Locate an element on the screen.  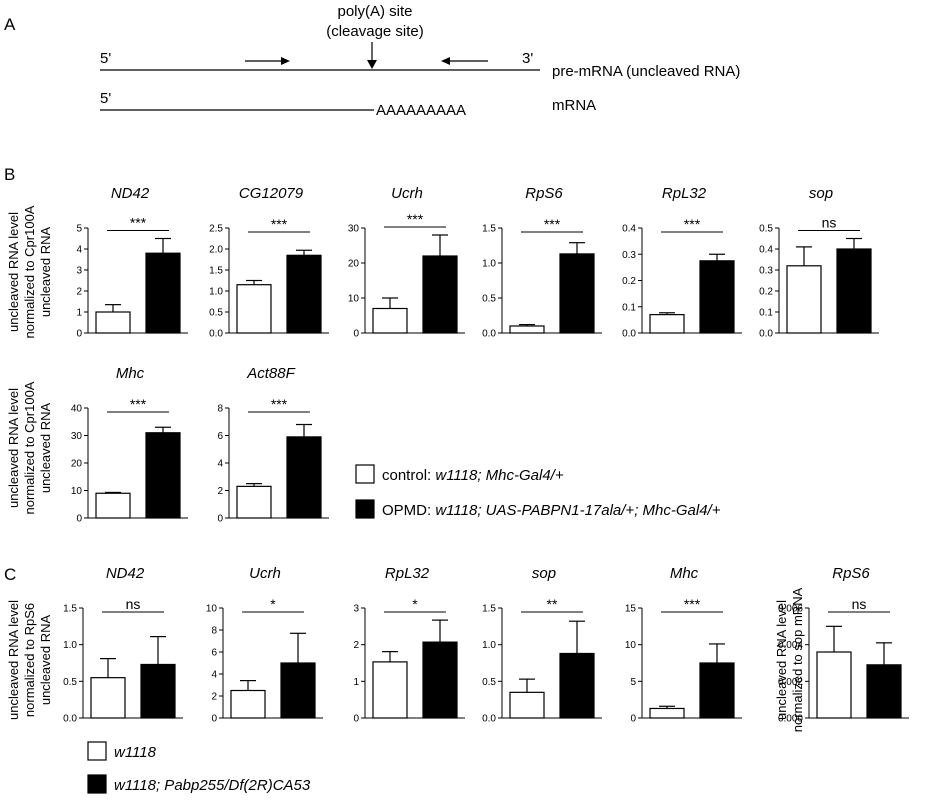
y-tick-label: 1.0 is located at coordinates (216, 292).